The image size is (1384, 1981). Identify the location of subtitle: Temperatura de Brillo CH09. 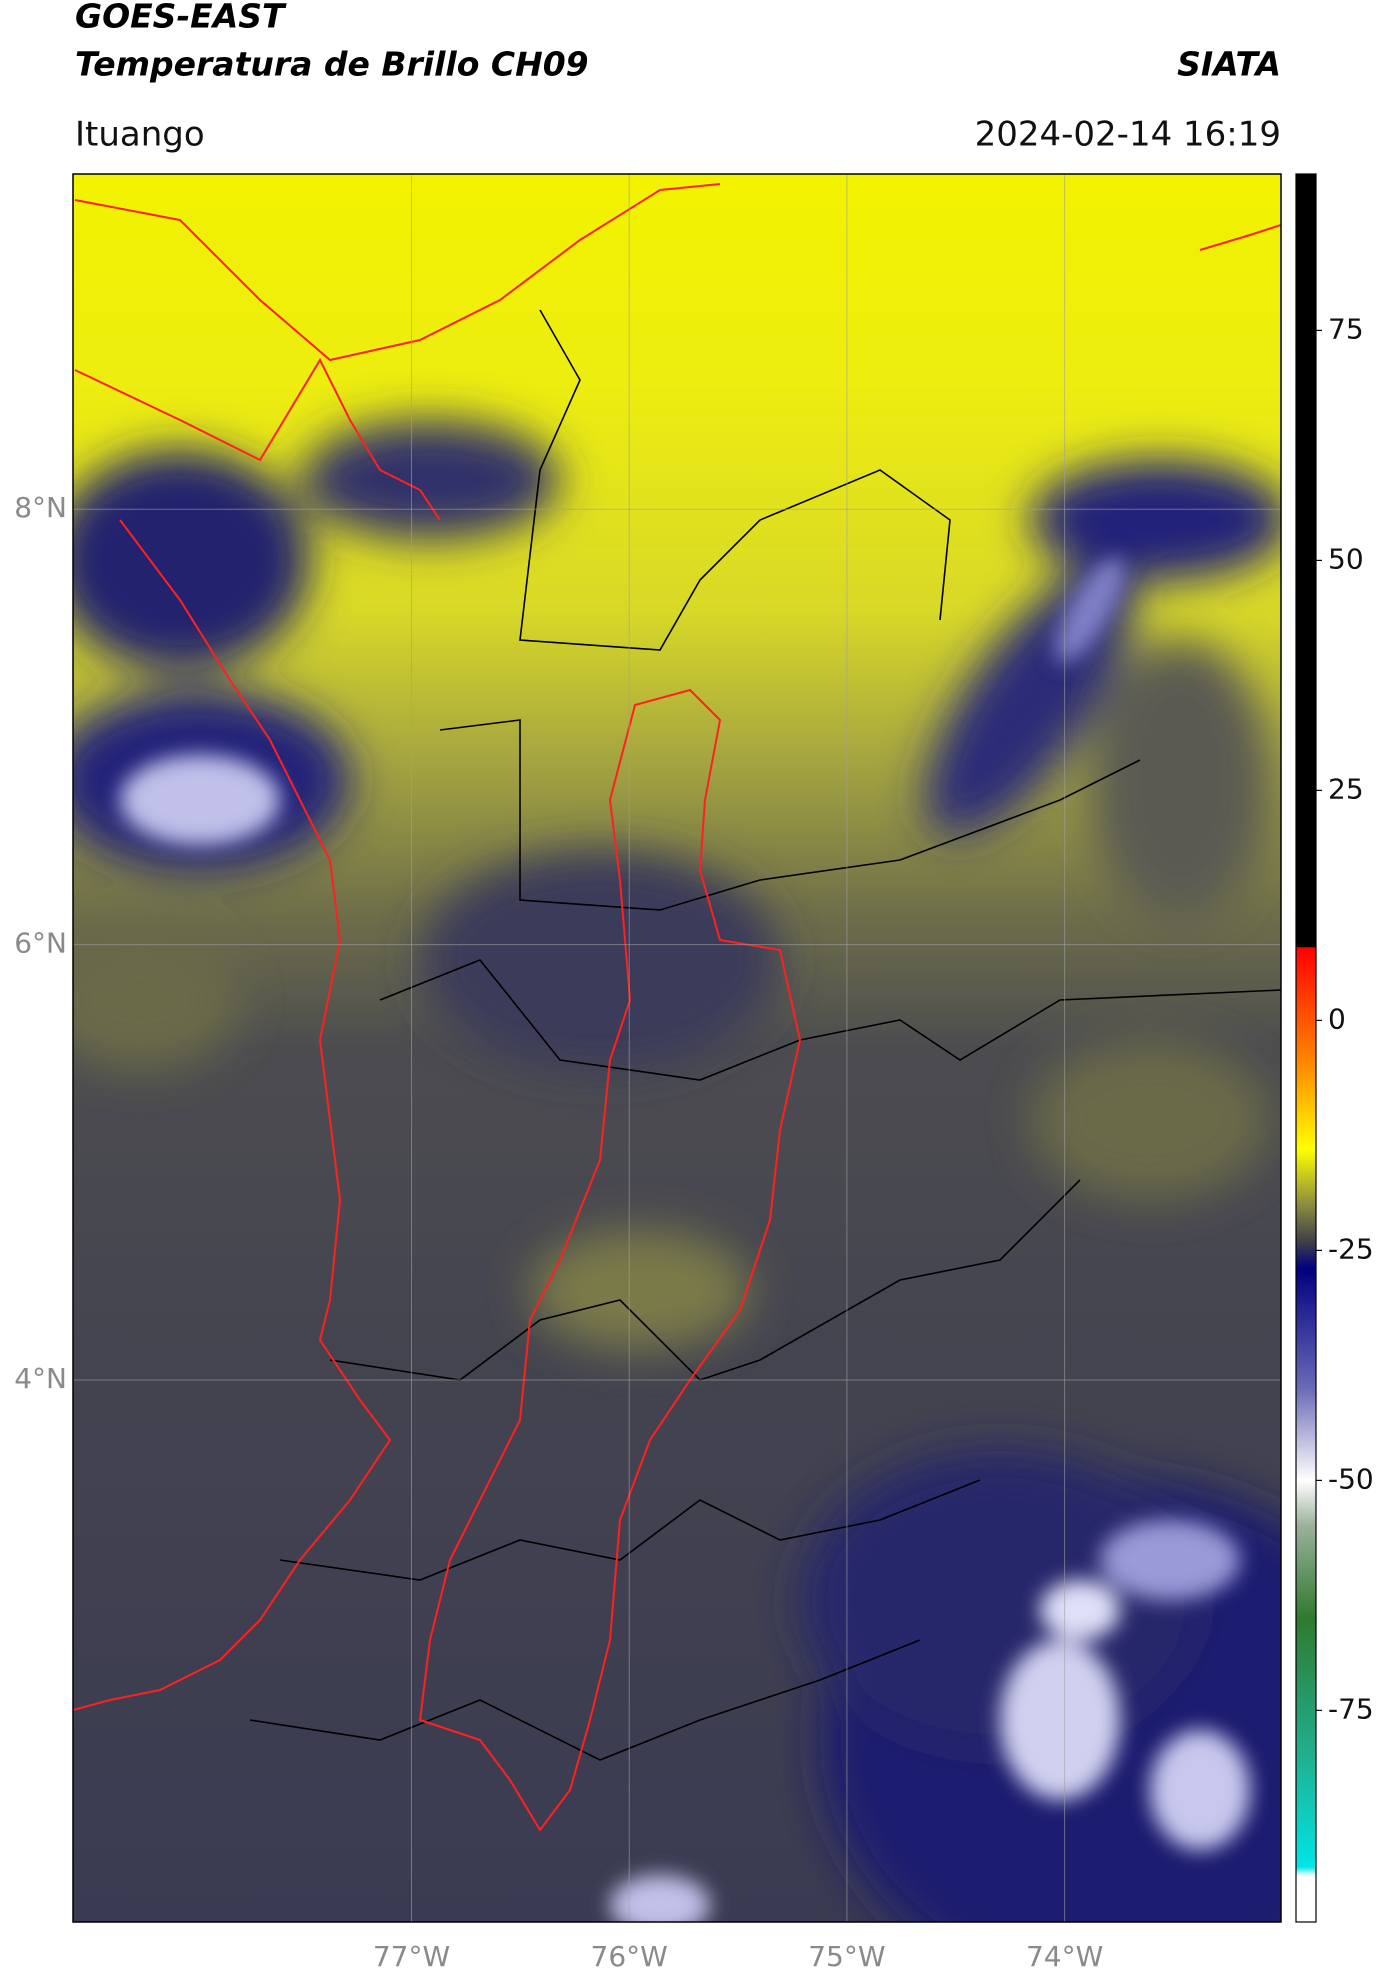
(332, 64).